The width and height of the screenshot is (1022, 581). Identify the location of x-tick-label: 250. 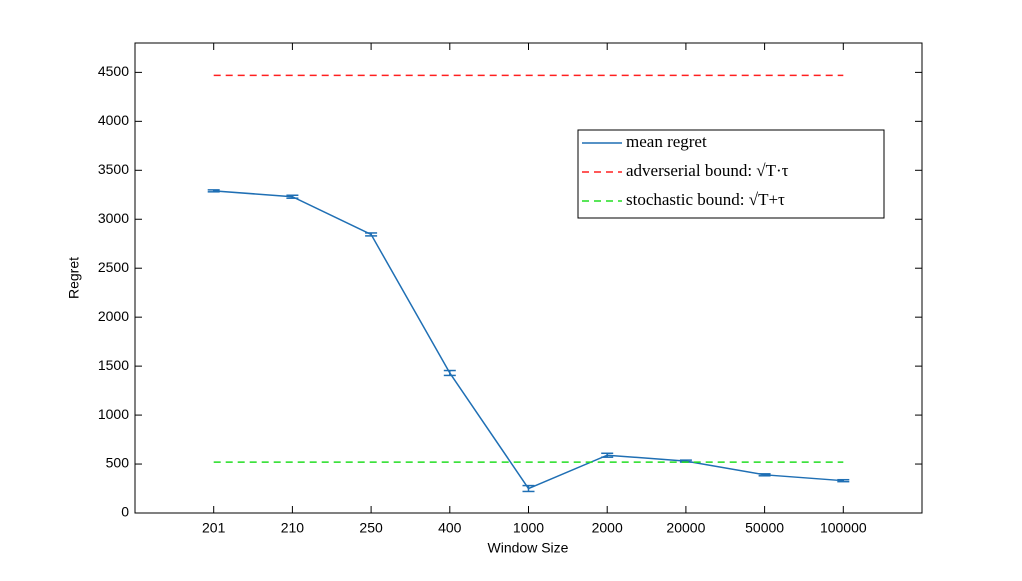
(371, 528).